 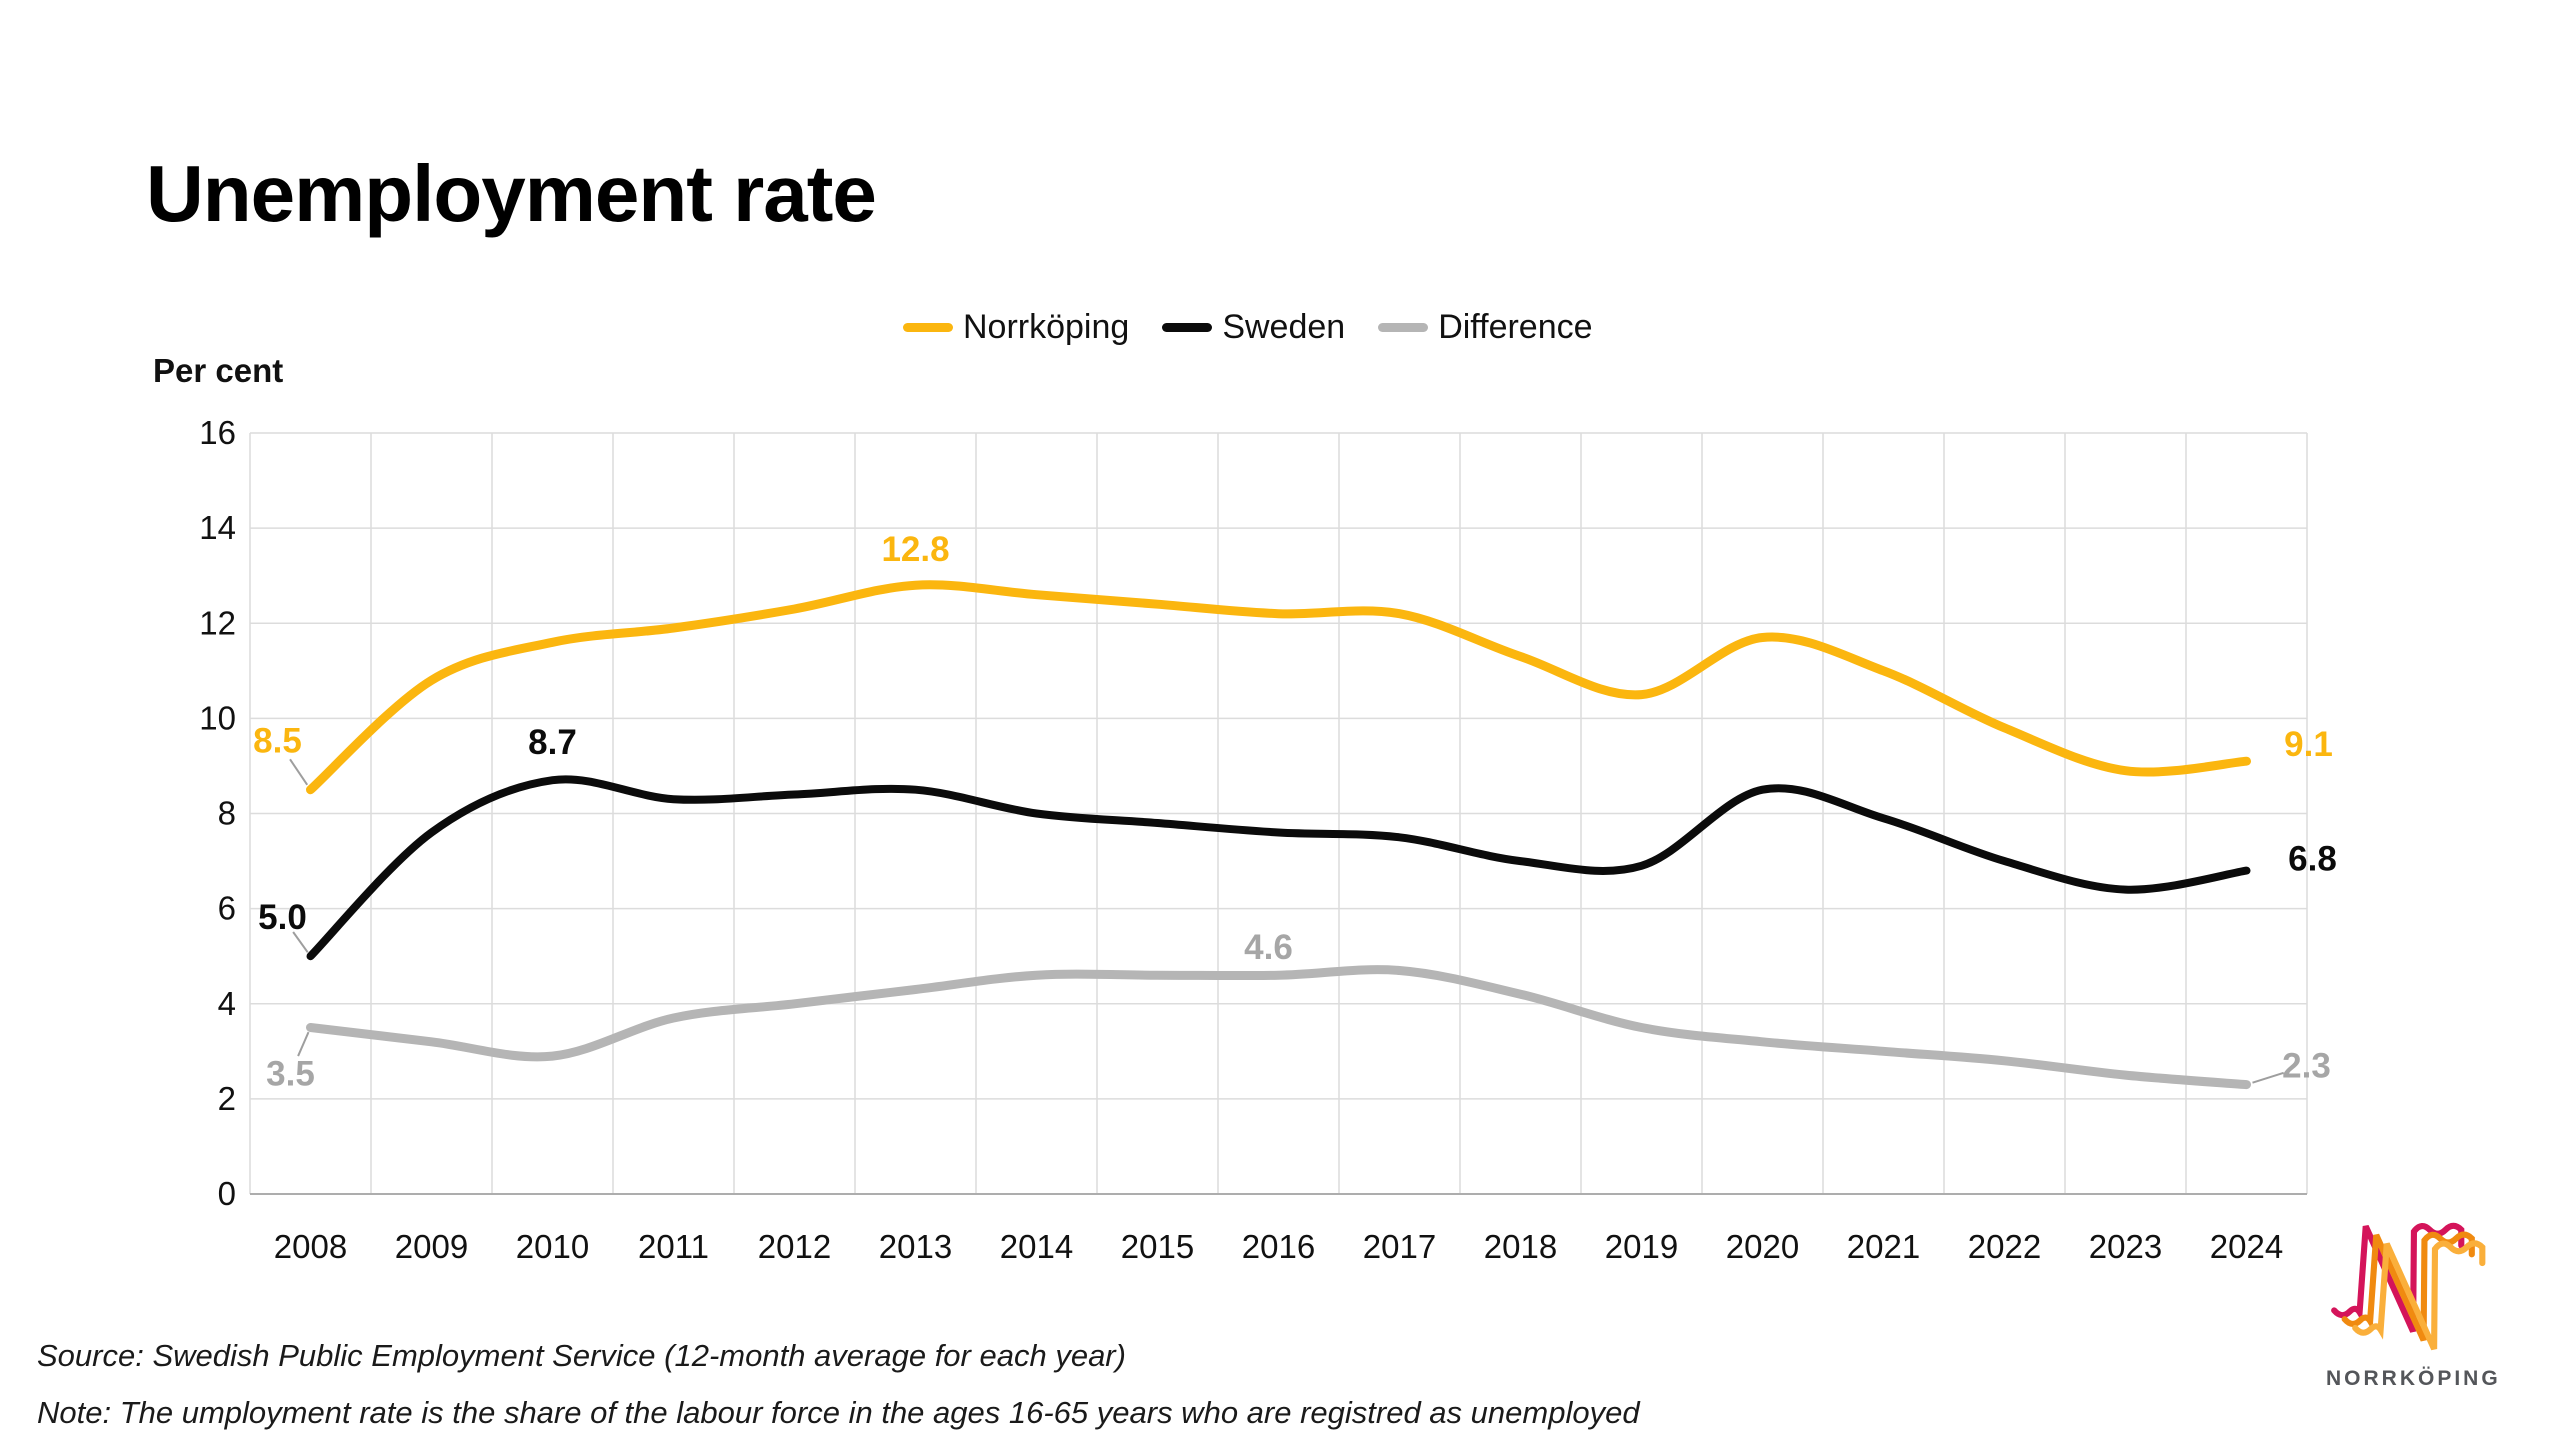 I want to click on x-tick-label: 2011, so click(x=673, y=1246).